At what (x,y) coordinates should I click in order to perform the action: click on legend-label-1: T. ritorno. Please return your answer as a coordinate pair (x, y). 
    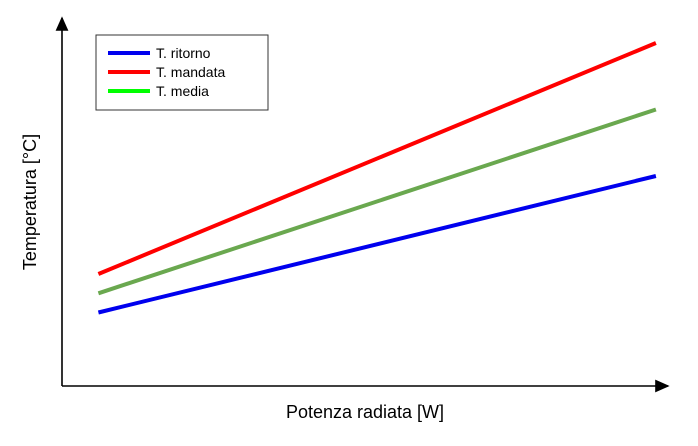
    Looking at the image, I should click on (183, 53).